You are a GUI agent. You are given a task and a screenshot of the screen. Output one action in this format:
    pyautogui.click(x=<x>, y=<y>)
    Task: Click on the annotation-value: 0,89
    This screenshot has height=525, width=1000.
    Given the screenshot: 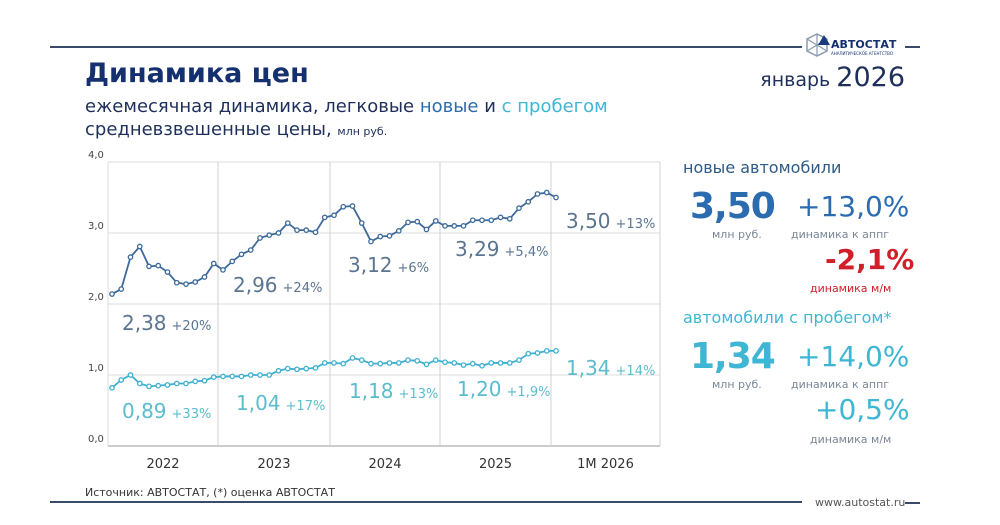 What is the action you would take?
    pyautogui.click(x=144, y=411)
    